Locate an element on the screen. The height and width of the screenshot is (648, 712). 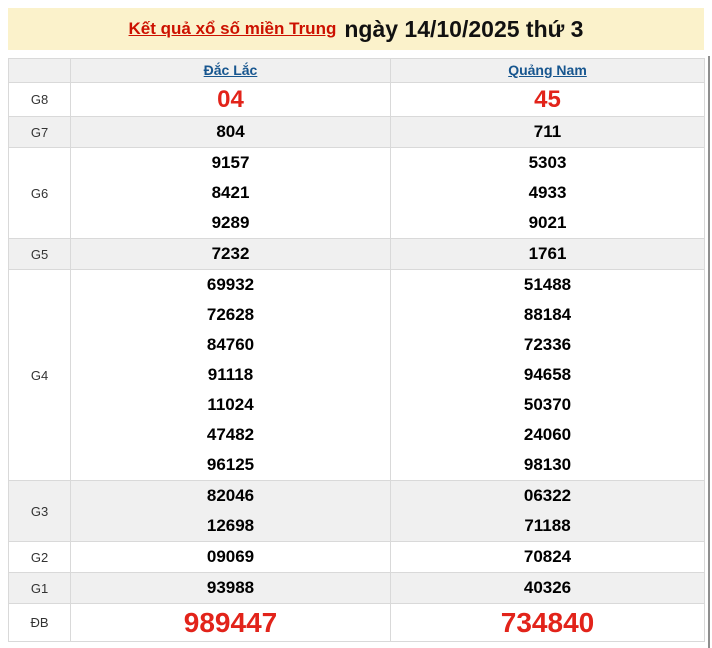
result-number: 09069 is located at coordinates (230, 556).